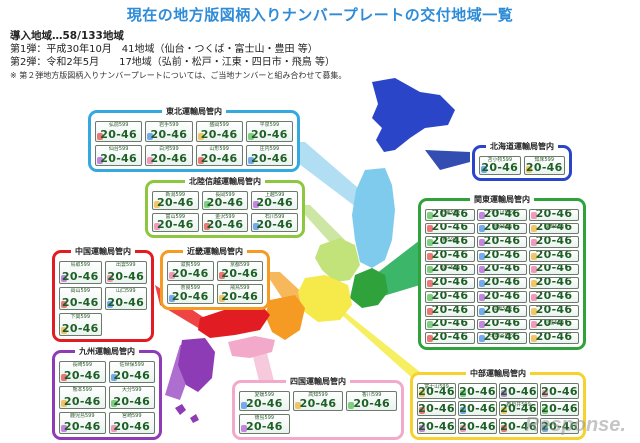  I want to click on license-plate: 宮崎599 20-46, so click(131, 422).